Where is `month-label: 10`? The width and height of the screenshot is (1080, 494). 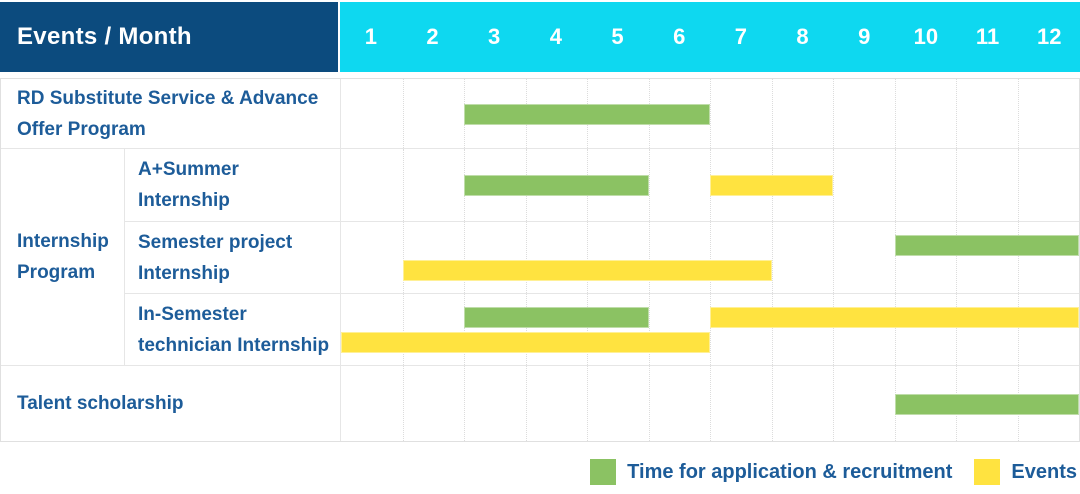 month-label: 10 is located at coordinates (926, 36).